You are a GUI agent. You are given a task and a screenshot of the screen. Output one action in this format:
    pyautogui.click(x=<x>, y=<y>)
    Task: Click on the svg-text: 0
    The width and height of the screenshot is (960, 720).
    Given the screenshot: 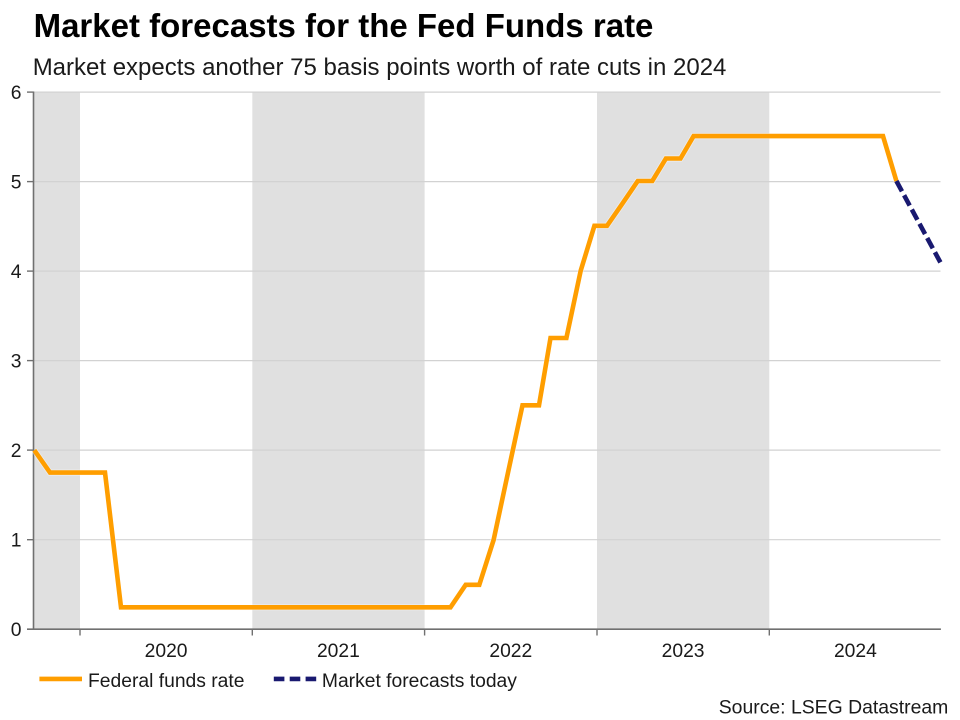 What is the action you would take?
    pyautogui.click(x=16, y=630)
    